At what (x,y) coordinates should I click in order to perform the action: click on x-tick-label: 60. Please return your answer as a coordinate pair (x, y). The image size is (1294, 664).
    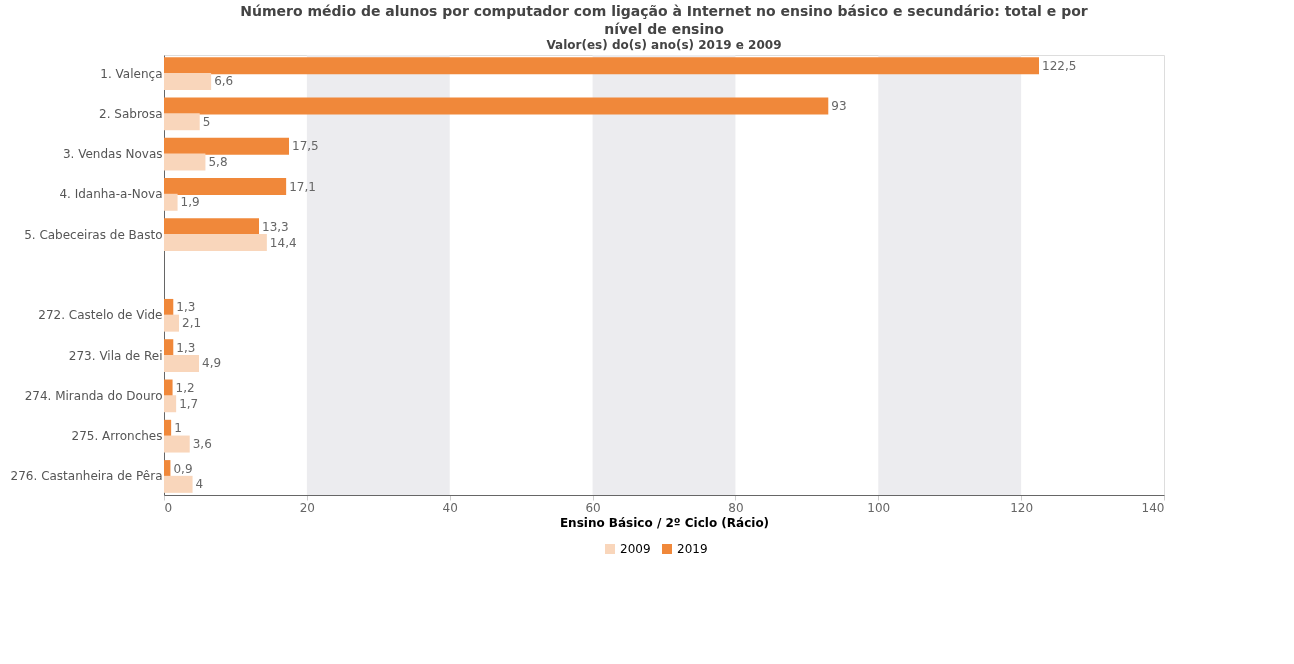
    Looking at the image, I should click on (593, 507).